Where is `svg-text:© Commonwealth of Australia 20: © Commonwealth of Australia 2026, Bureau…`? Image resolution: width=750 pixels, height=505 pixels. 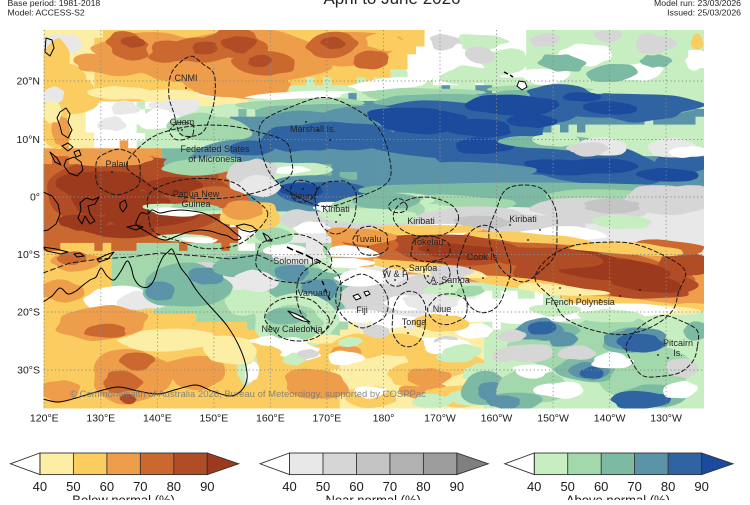 svg-text:© Commonwealth of Australia 20: © Commonwealth of Australia 2026, Bureau… is located at coordinates (248, 394).